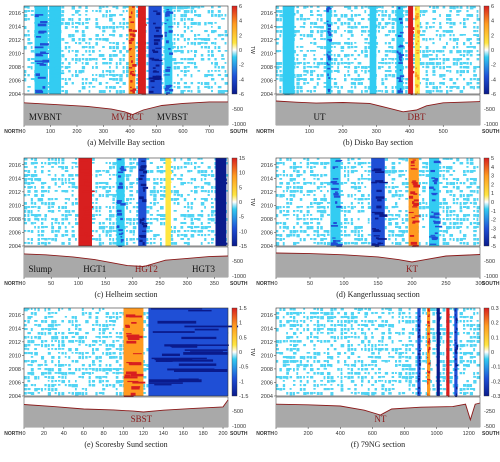 The height and width of the screenshot is (462, 500). What do you see at coordinates (156, 132) in the screenshot?
I see `x-tick-label: 500` at bounding box center [156, 132].